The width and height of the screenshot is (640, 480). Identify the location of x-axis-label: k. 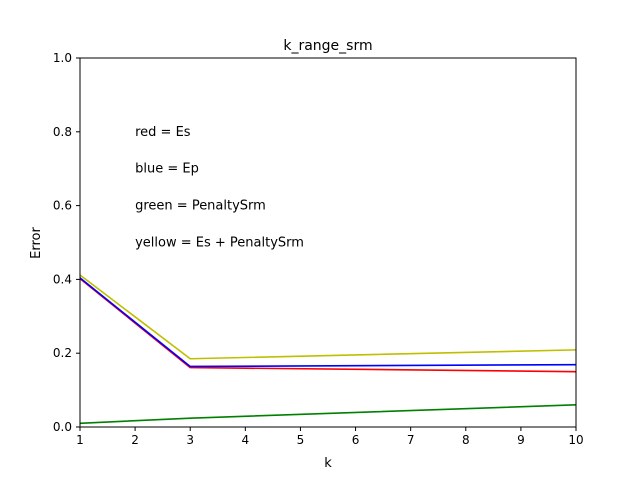
(328, 463).